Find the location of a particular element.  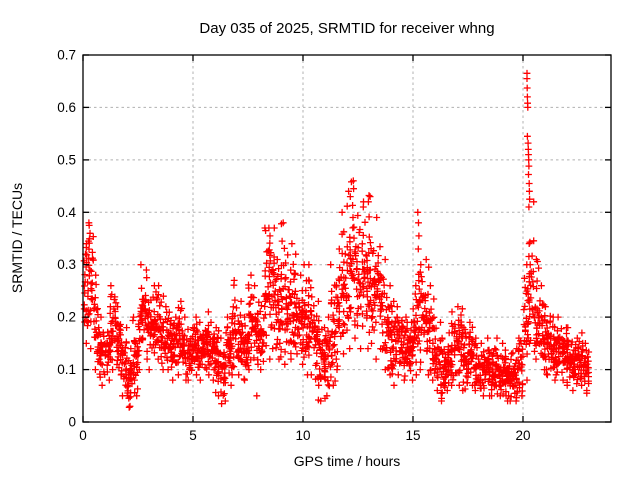

y-axis-label: SRMTID / TECUs is located at coordinates (17, 238).